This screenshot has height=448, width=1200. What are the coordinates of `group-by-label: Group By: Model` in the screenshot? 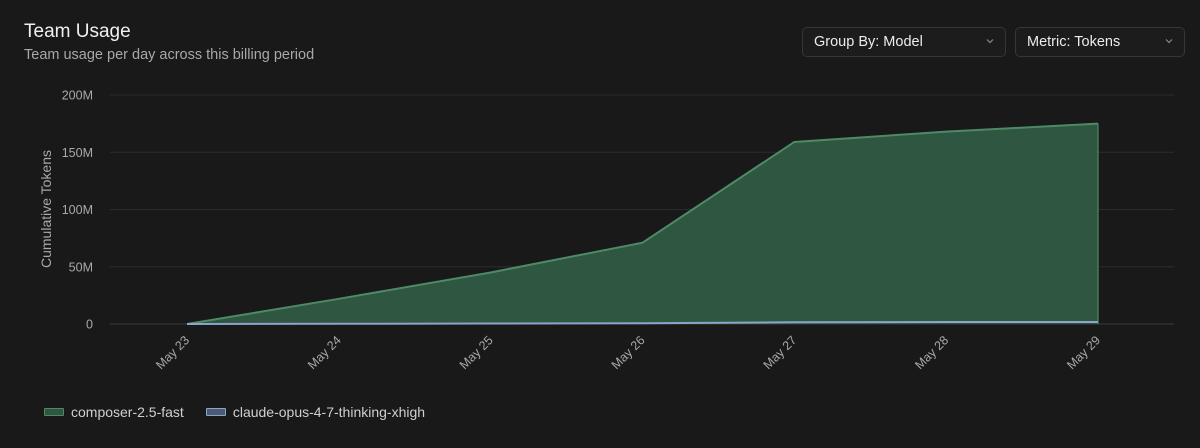 It's located at (868, 42).